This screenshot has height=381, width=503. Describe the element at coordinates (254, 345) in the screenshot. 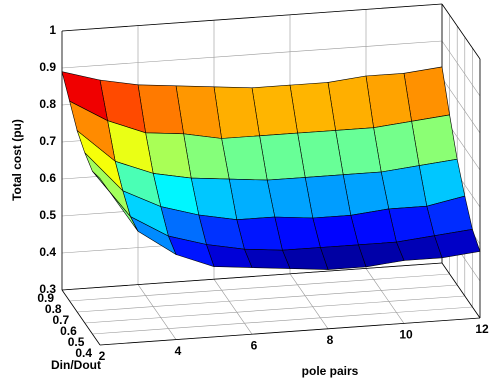

I see `x-tick-label: 6` at that location.